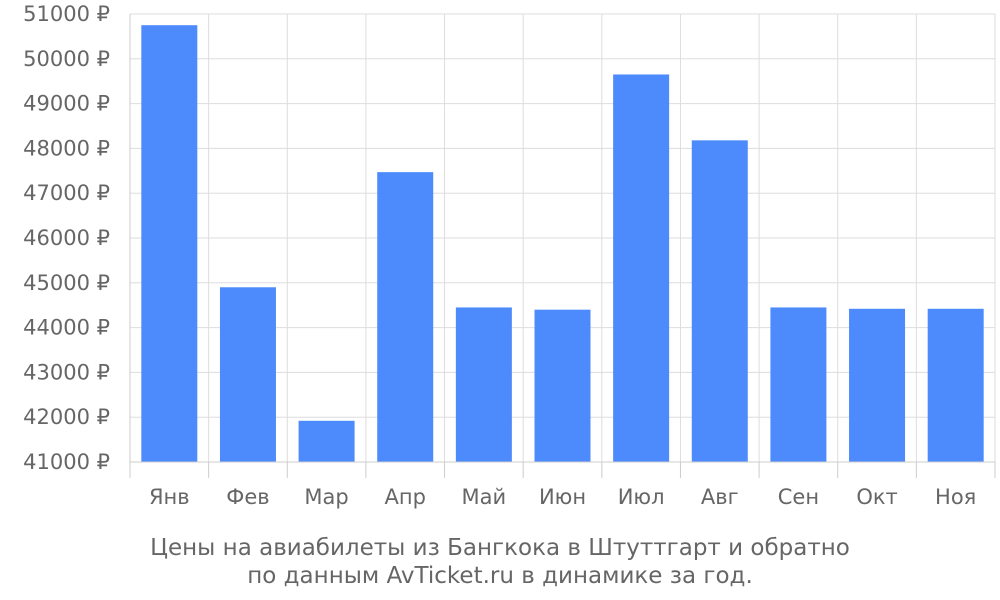 The height and width of the screenshot is (600, 1000). I want to click on y-tick-label: 43000 ₽, so click(66, 372).